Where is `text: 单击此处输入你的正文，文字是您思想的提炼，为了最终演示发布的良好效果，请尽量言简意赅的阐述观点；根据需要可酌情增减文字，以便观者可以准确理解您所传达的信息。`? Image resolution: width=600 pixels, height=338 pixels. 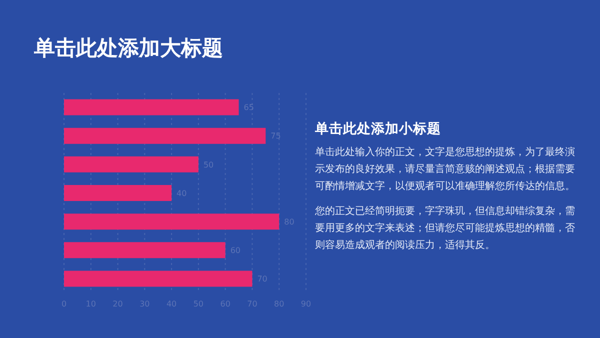
text: 单击此处输入你的正文，文字是您思想的提炼，为了最终演示发布的良好效果，请尽量言简意赅的阐述观点；根据需要可酌情增减文字，以便观者可以准确理解您所传达的信息。 is located at coordinates (445, 170).